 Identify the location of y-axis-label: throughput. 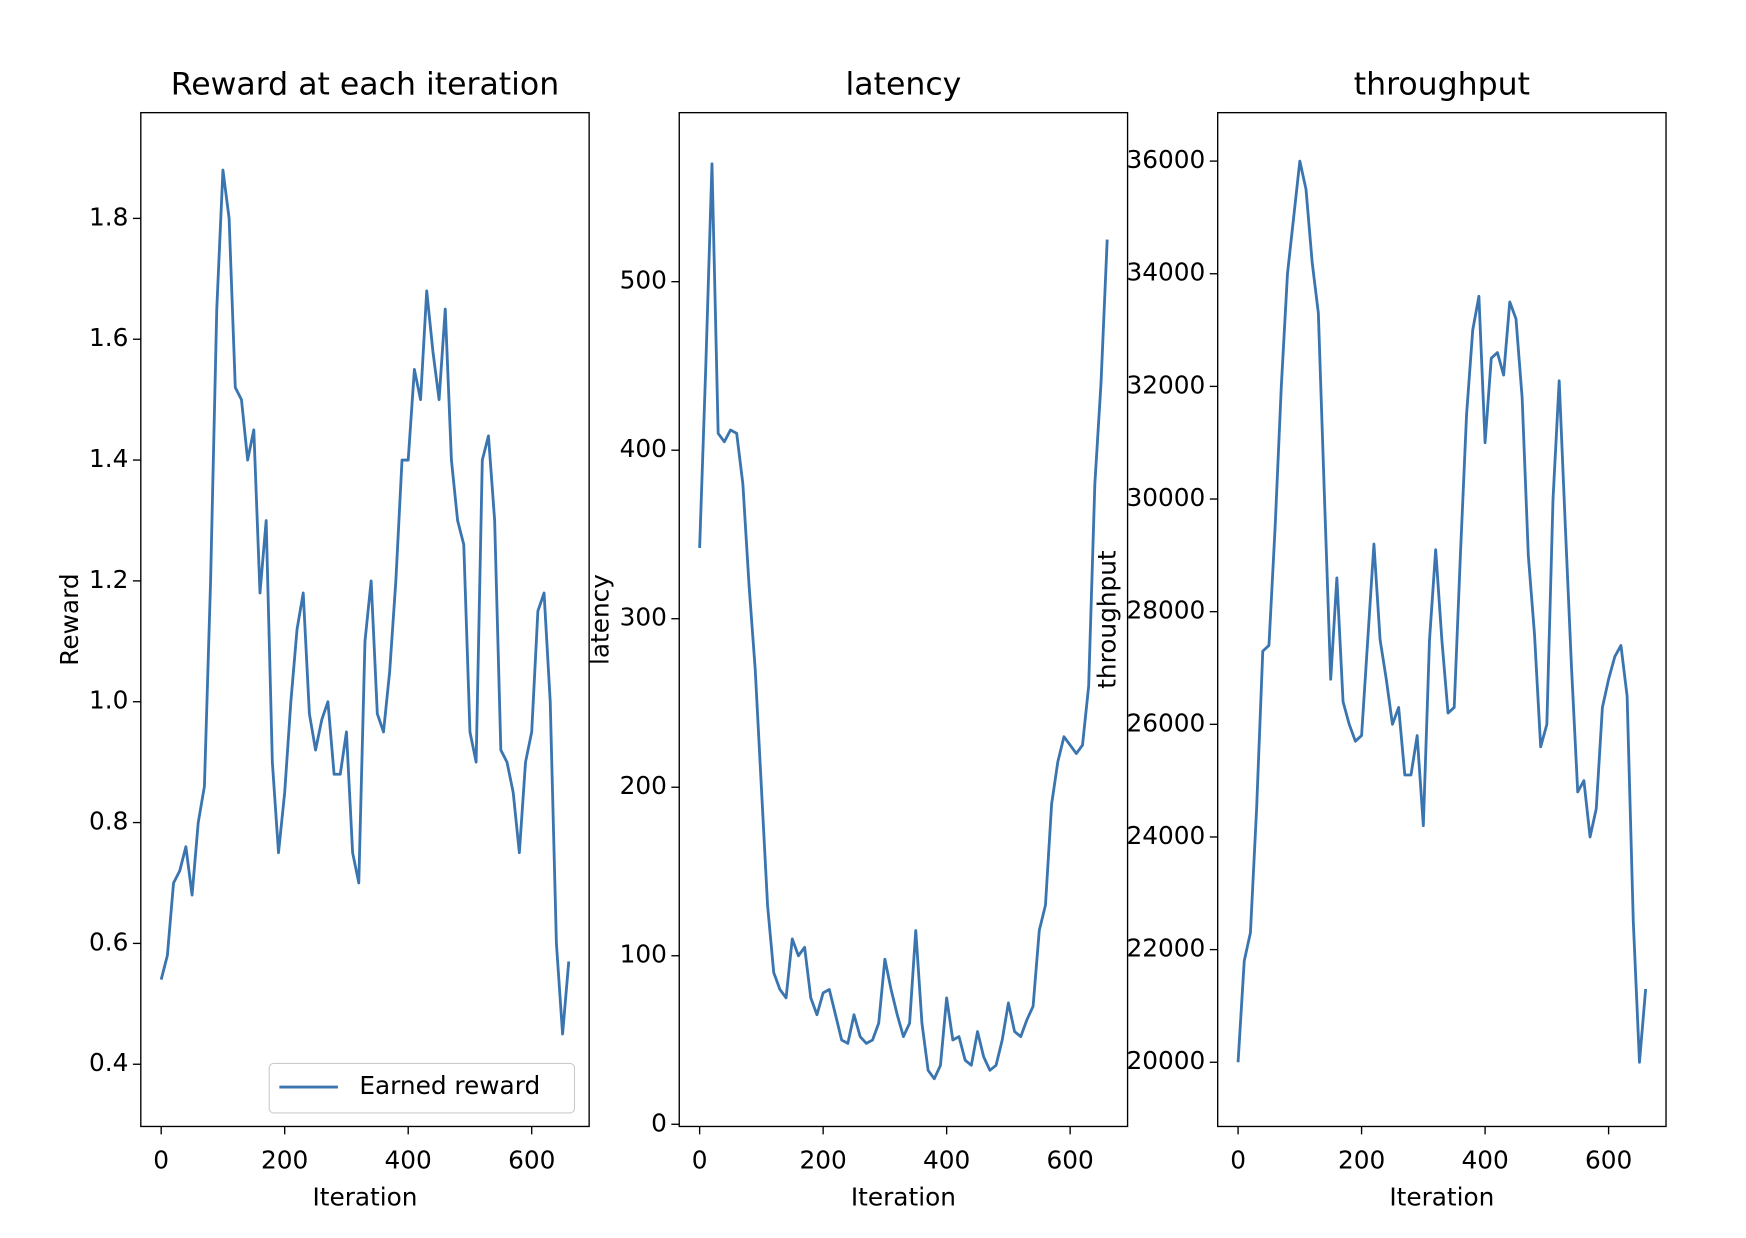
(1106, 619).